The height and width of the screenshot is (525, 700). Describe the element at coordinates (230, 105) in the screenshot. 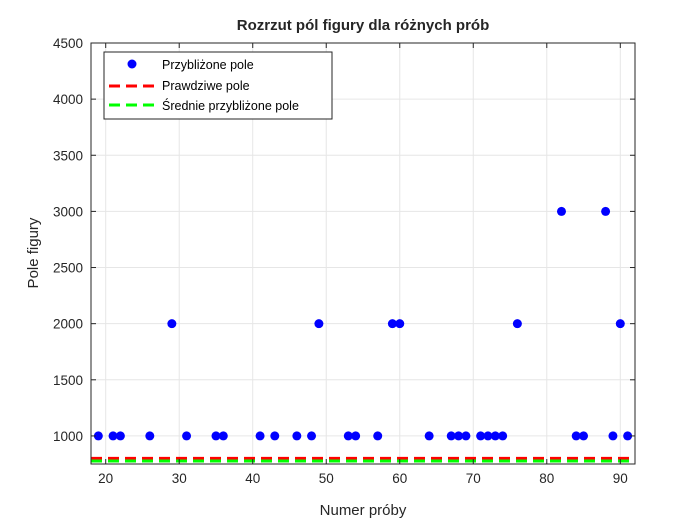

I see `legend-label-mean: Średnie przybliżone pole` at that location.